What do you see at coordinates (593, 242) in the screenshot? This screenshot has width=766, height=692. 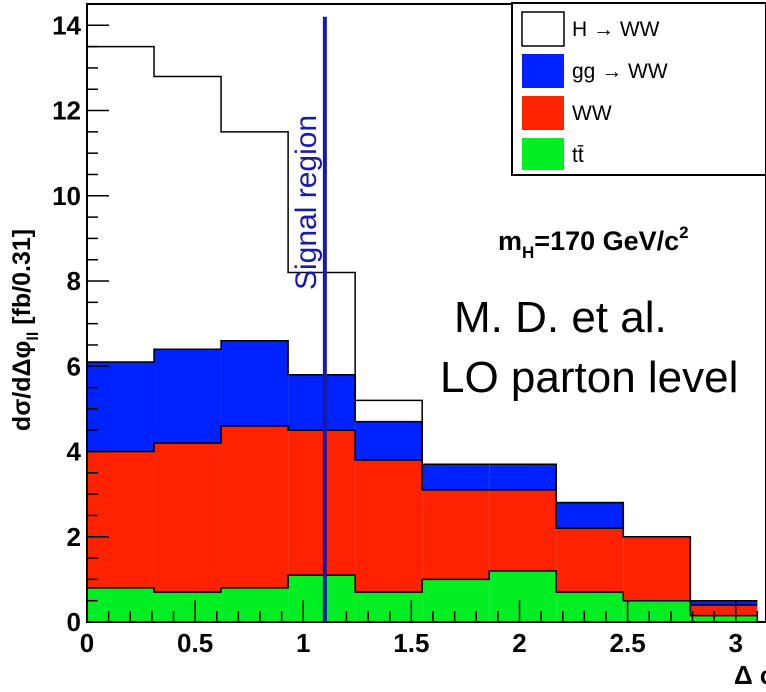 I see `higgs-mass-annotation: mH=170 GeV/c2` at bounding box center [593, 242].